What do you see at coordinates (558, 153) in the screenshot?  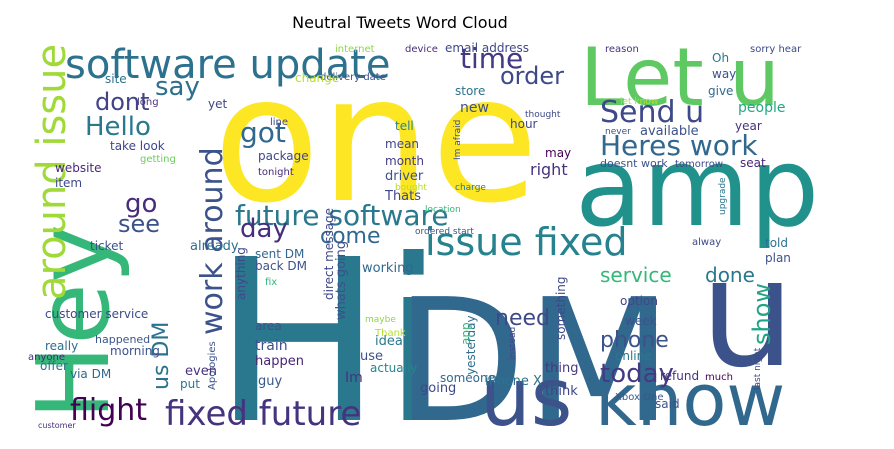 I see `word: may` at bounding box center [558, 153].